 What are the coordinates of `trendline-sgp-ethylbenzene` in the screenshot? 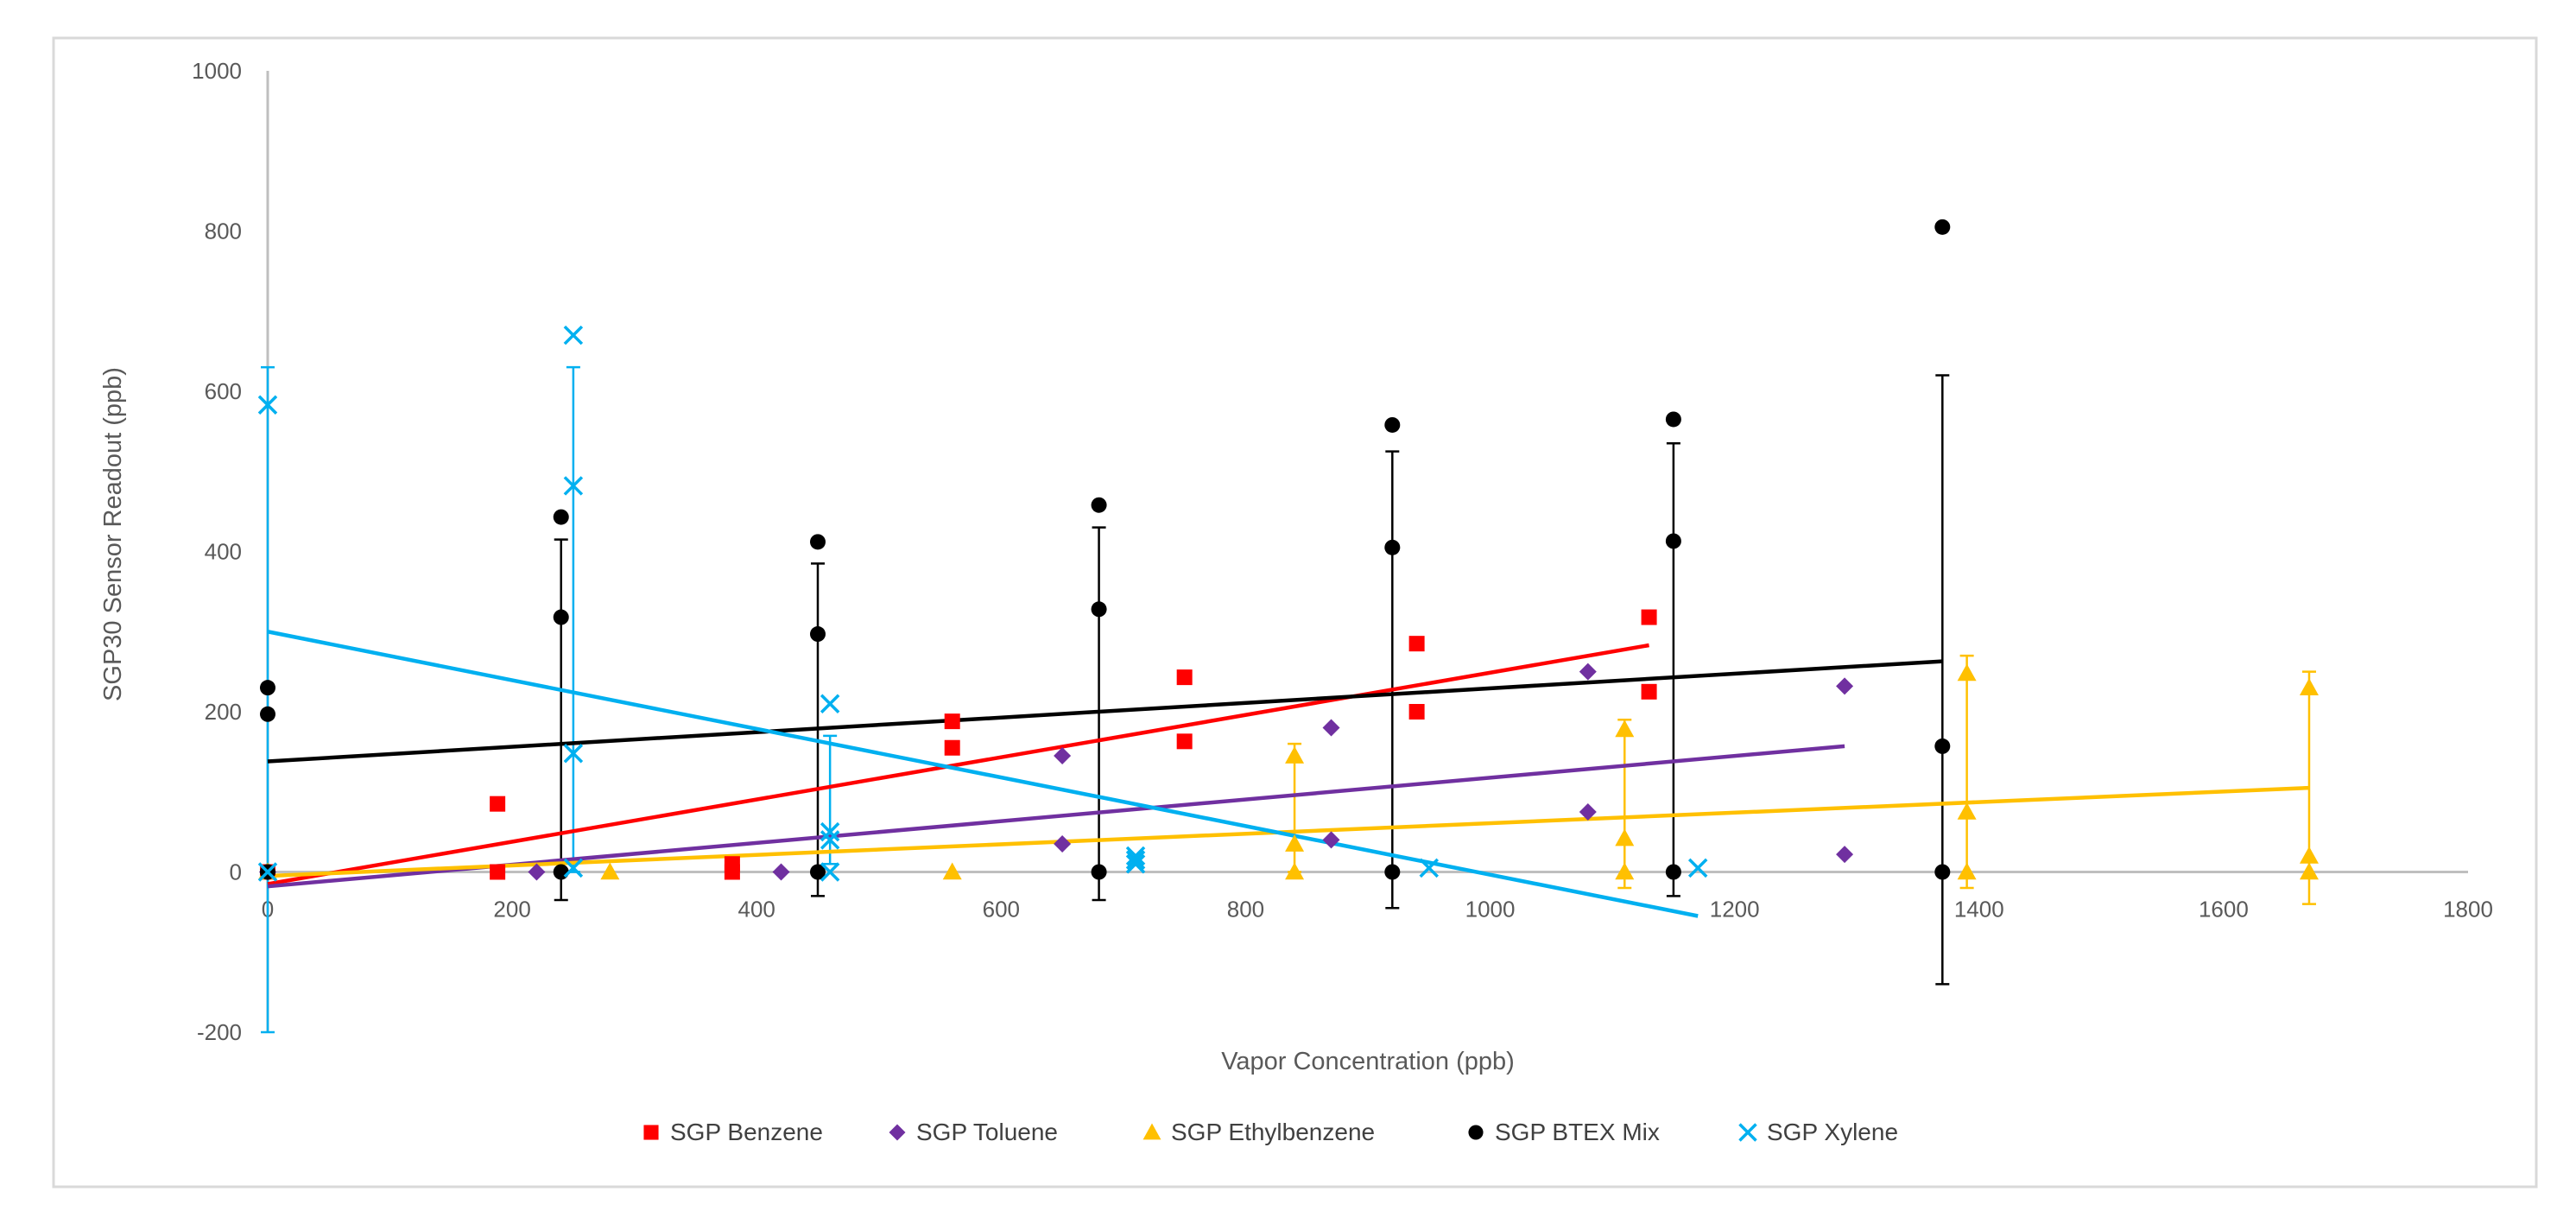 It's located at (1288, 831).